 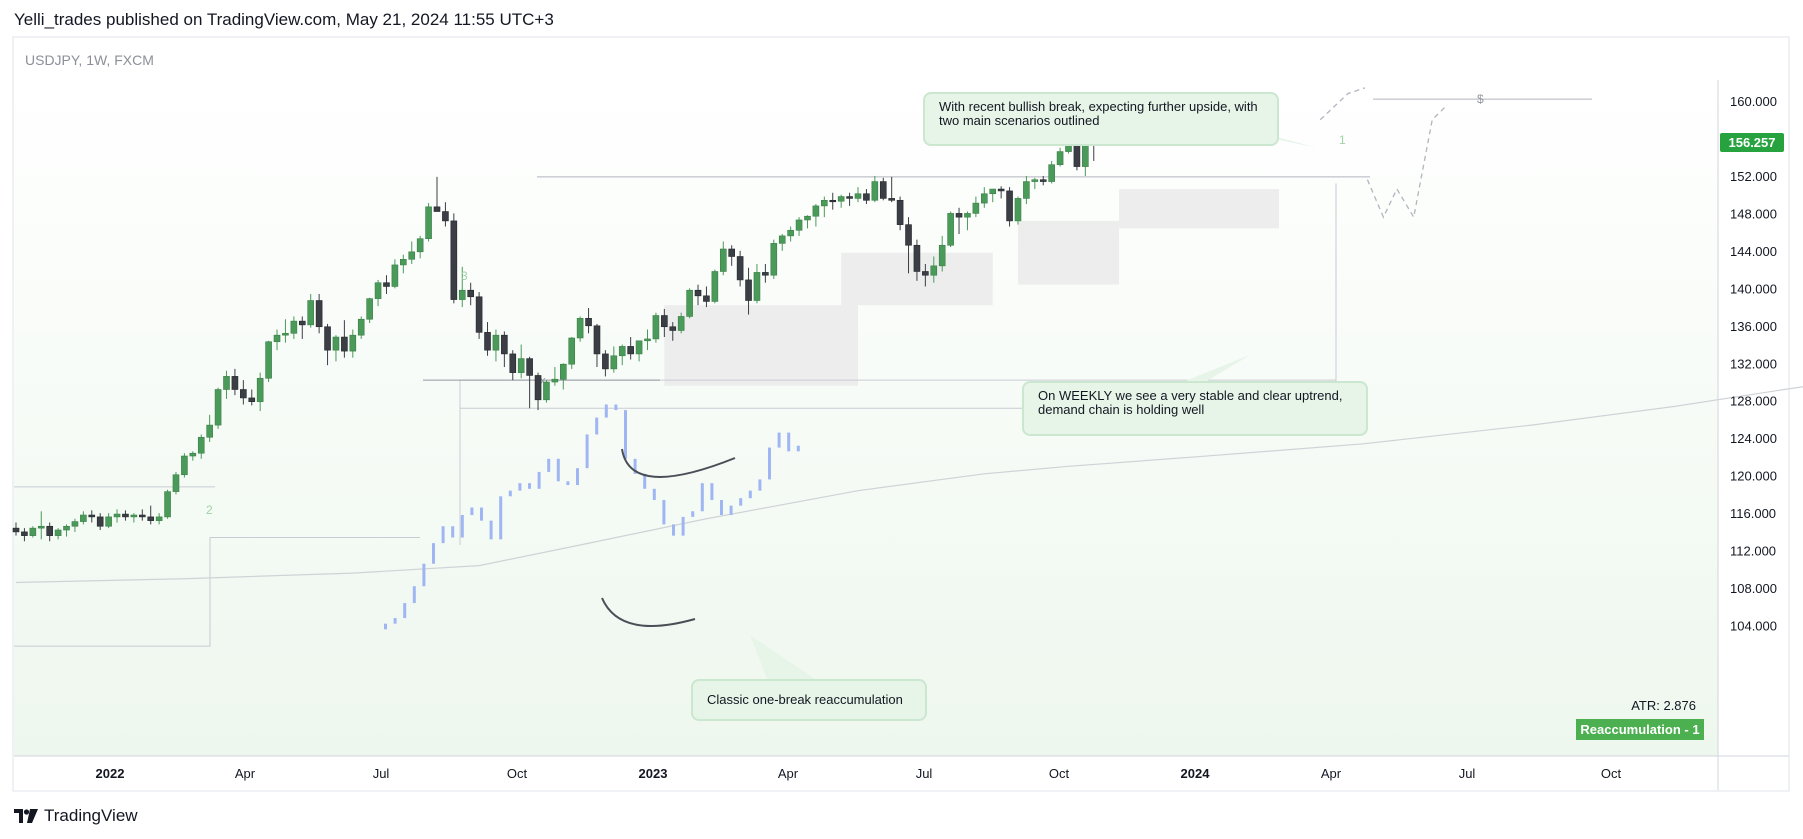 I want to click on callout-reaccumulation: Classic one-break reaccumulation, so click(x=809, y=700).